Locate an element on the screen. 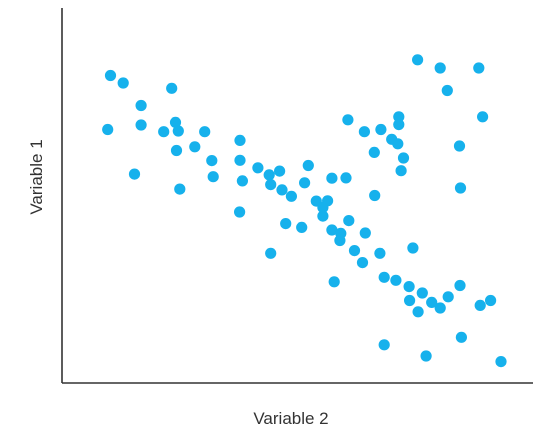 This screenshot has height=429, width=533. x-axis-label: Variable 2 is located at coordinates (290, 418).